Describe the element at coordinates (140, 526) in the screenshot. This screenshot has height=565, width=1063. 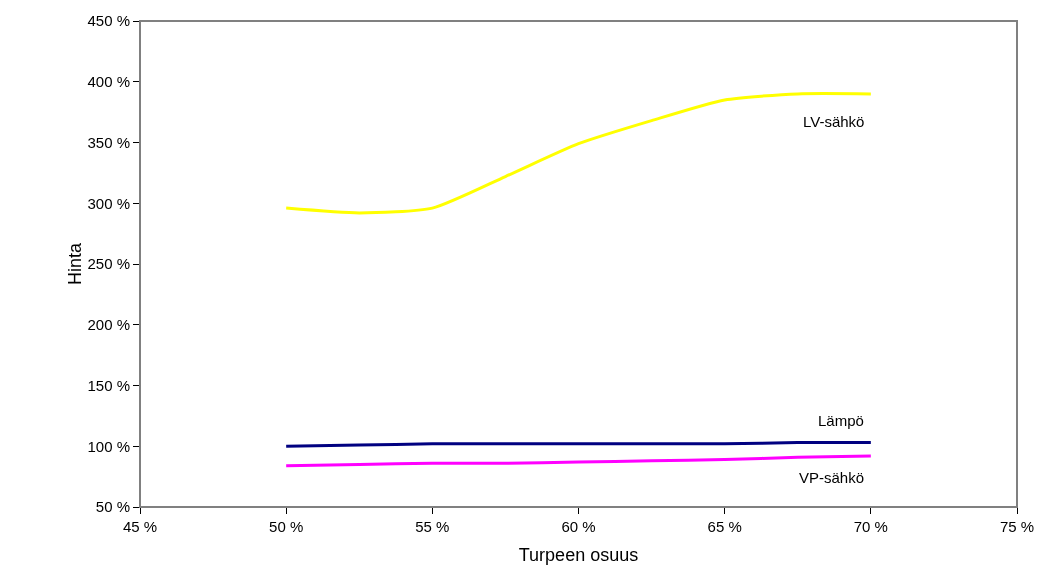
I see `x-tick-label: 45 %` at that location.